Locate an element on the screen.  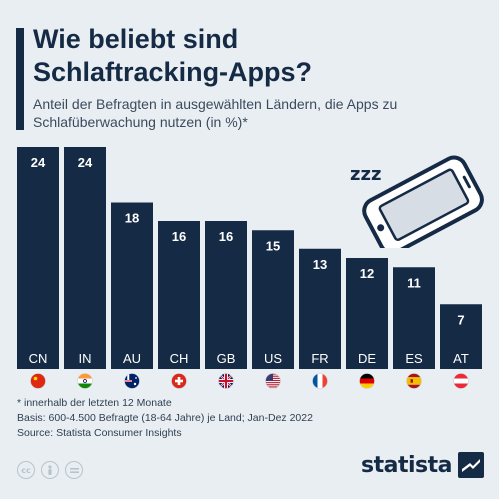
switzerland-flag-icon is located at coordinates (179, 381).